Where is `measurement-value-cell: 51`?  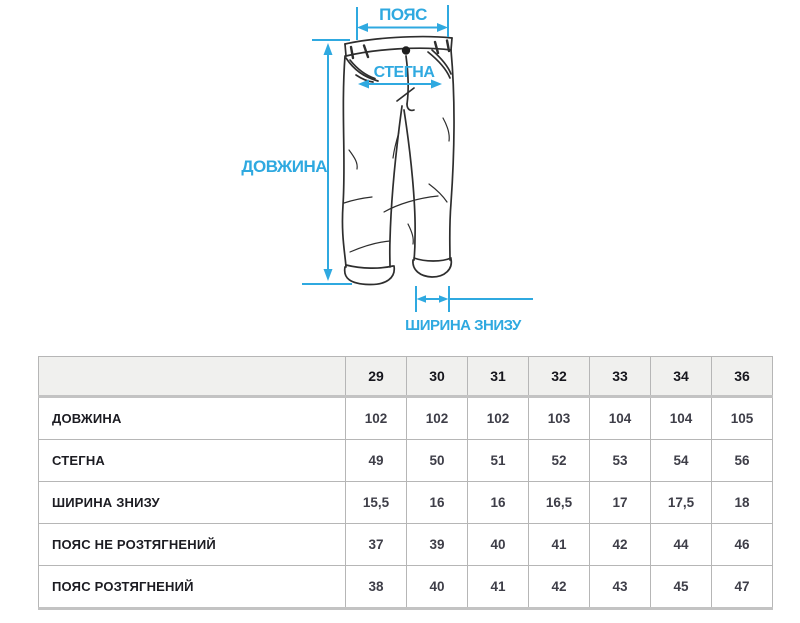 measurement-value-cell: 51 is located at coordinates (498, 460).